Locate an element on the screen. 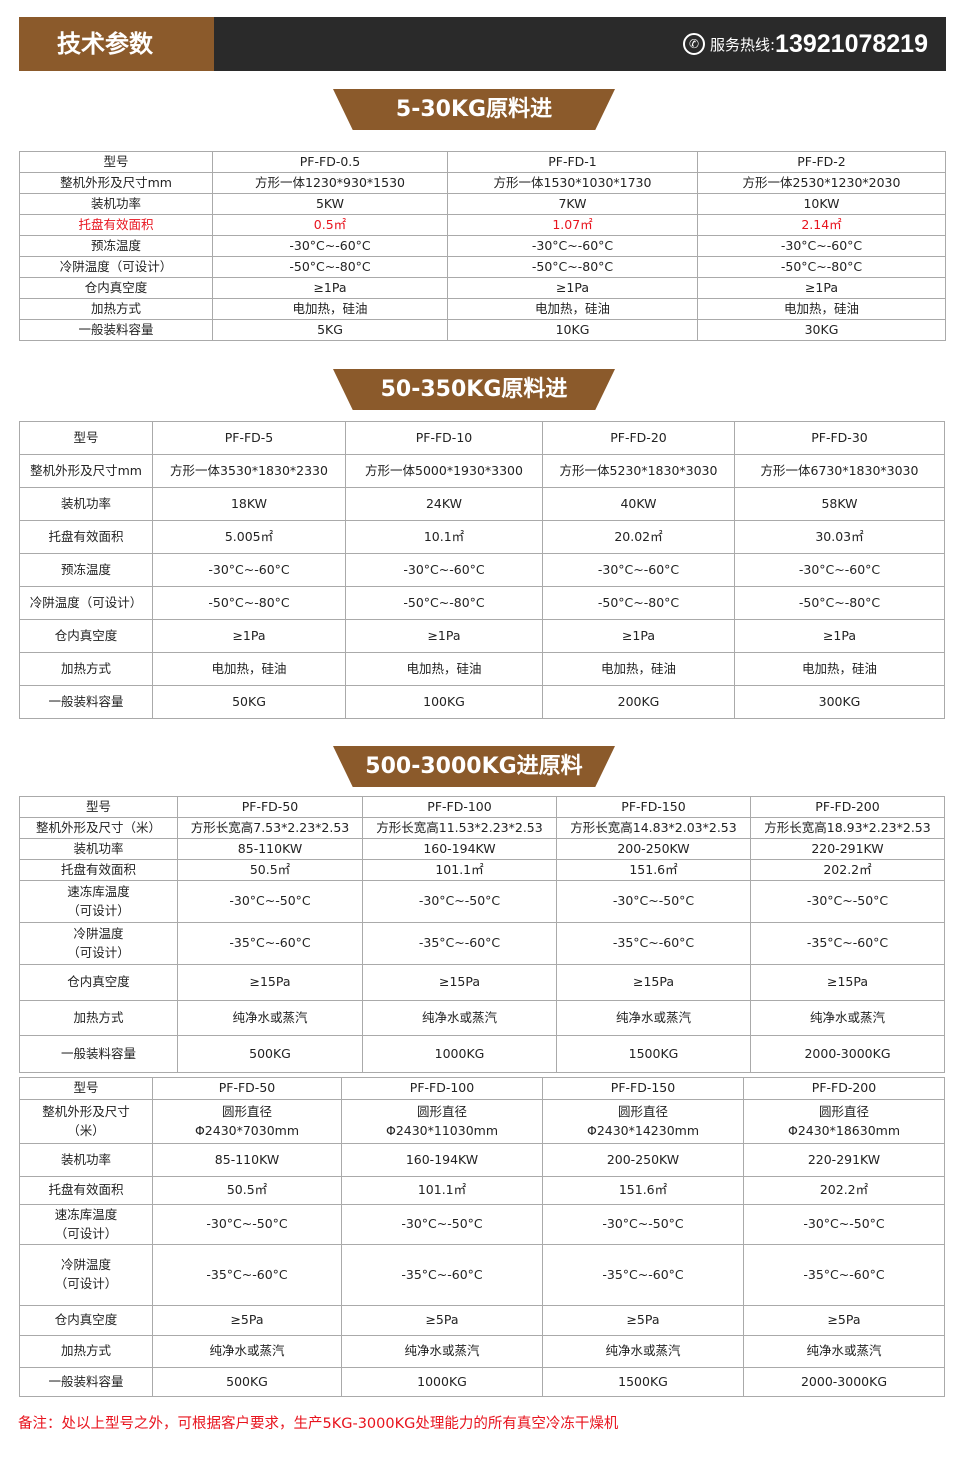  banner-5-30kg: 5-30KG原料进 is located at coordinates (474, 109).